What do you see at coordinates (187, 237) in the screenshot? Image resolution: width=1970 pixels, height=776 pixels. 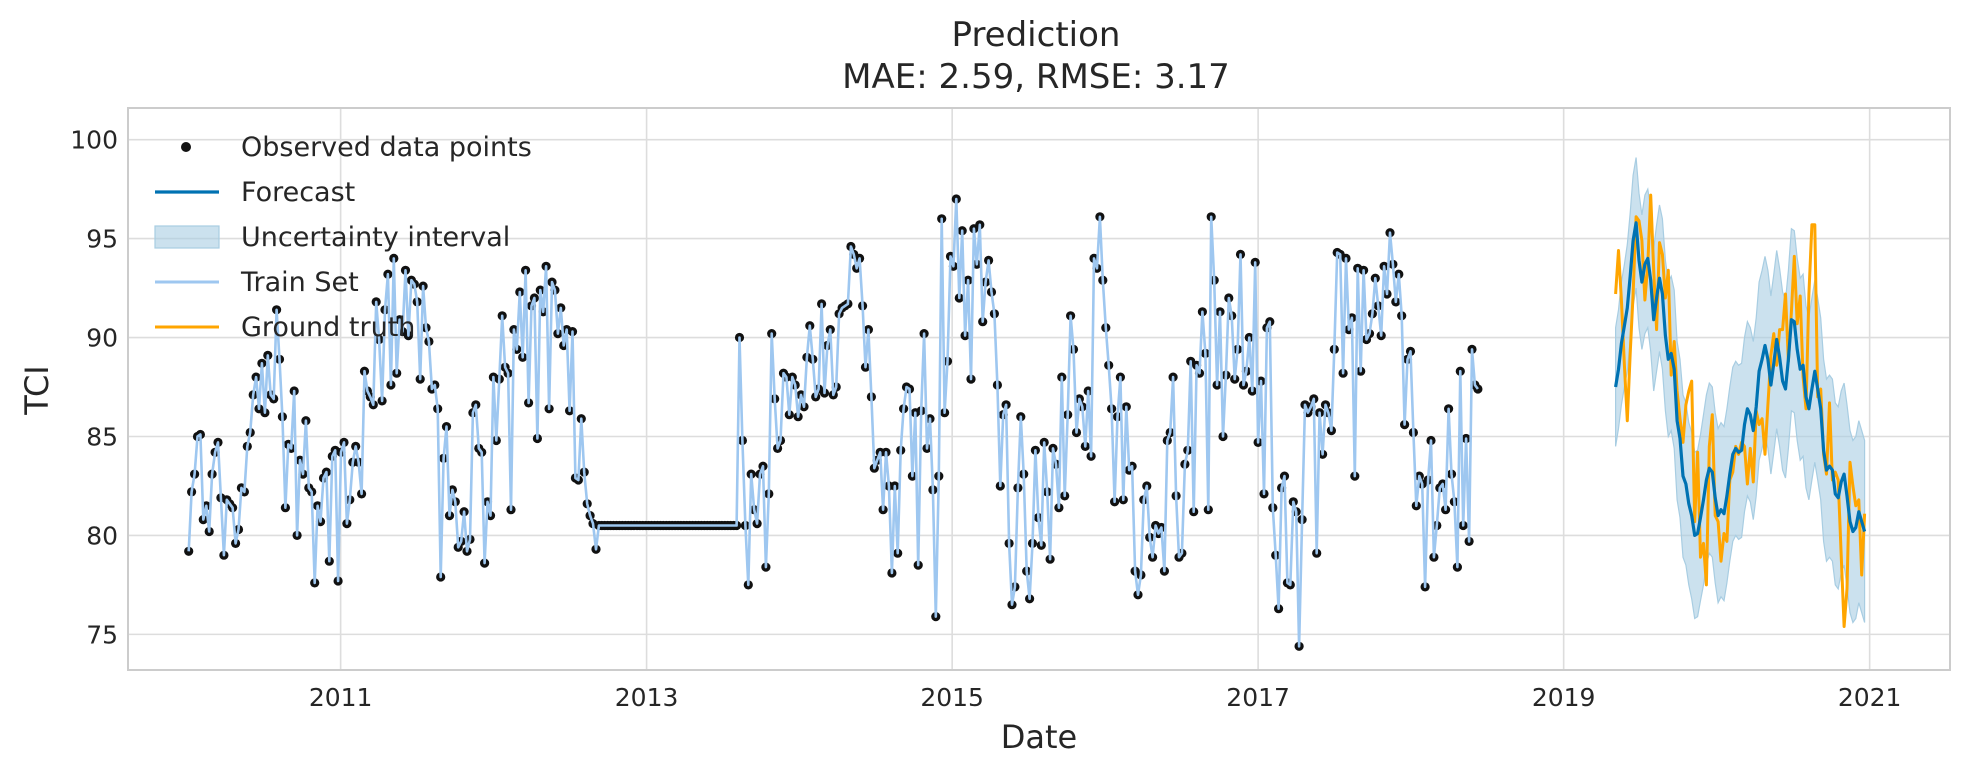 I see `uncertainty-patch-icon` at bounding box center [187, 237].